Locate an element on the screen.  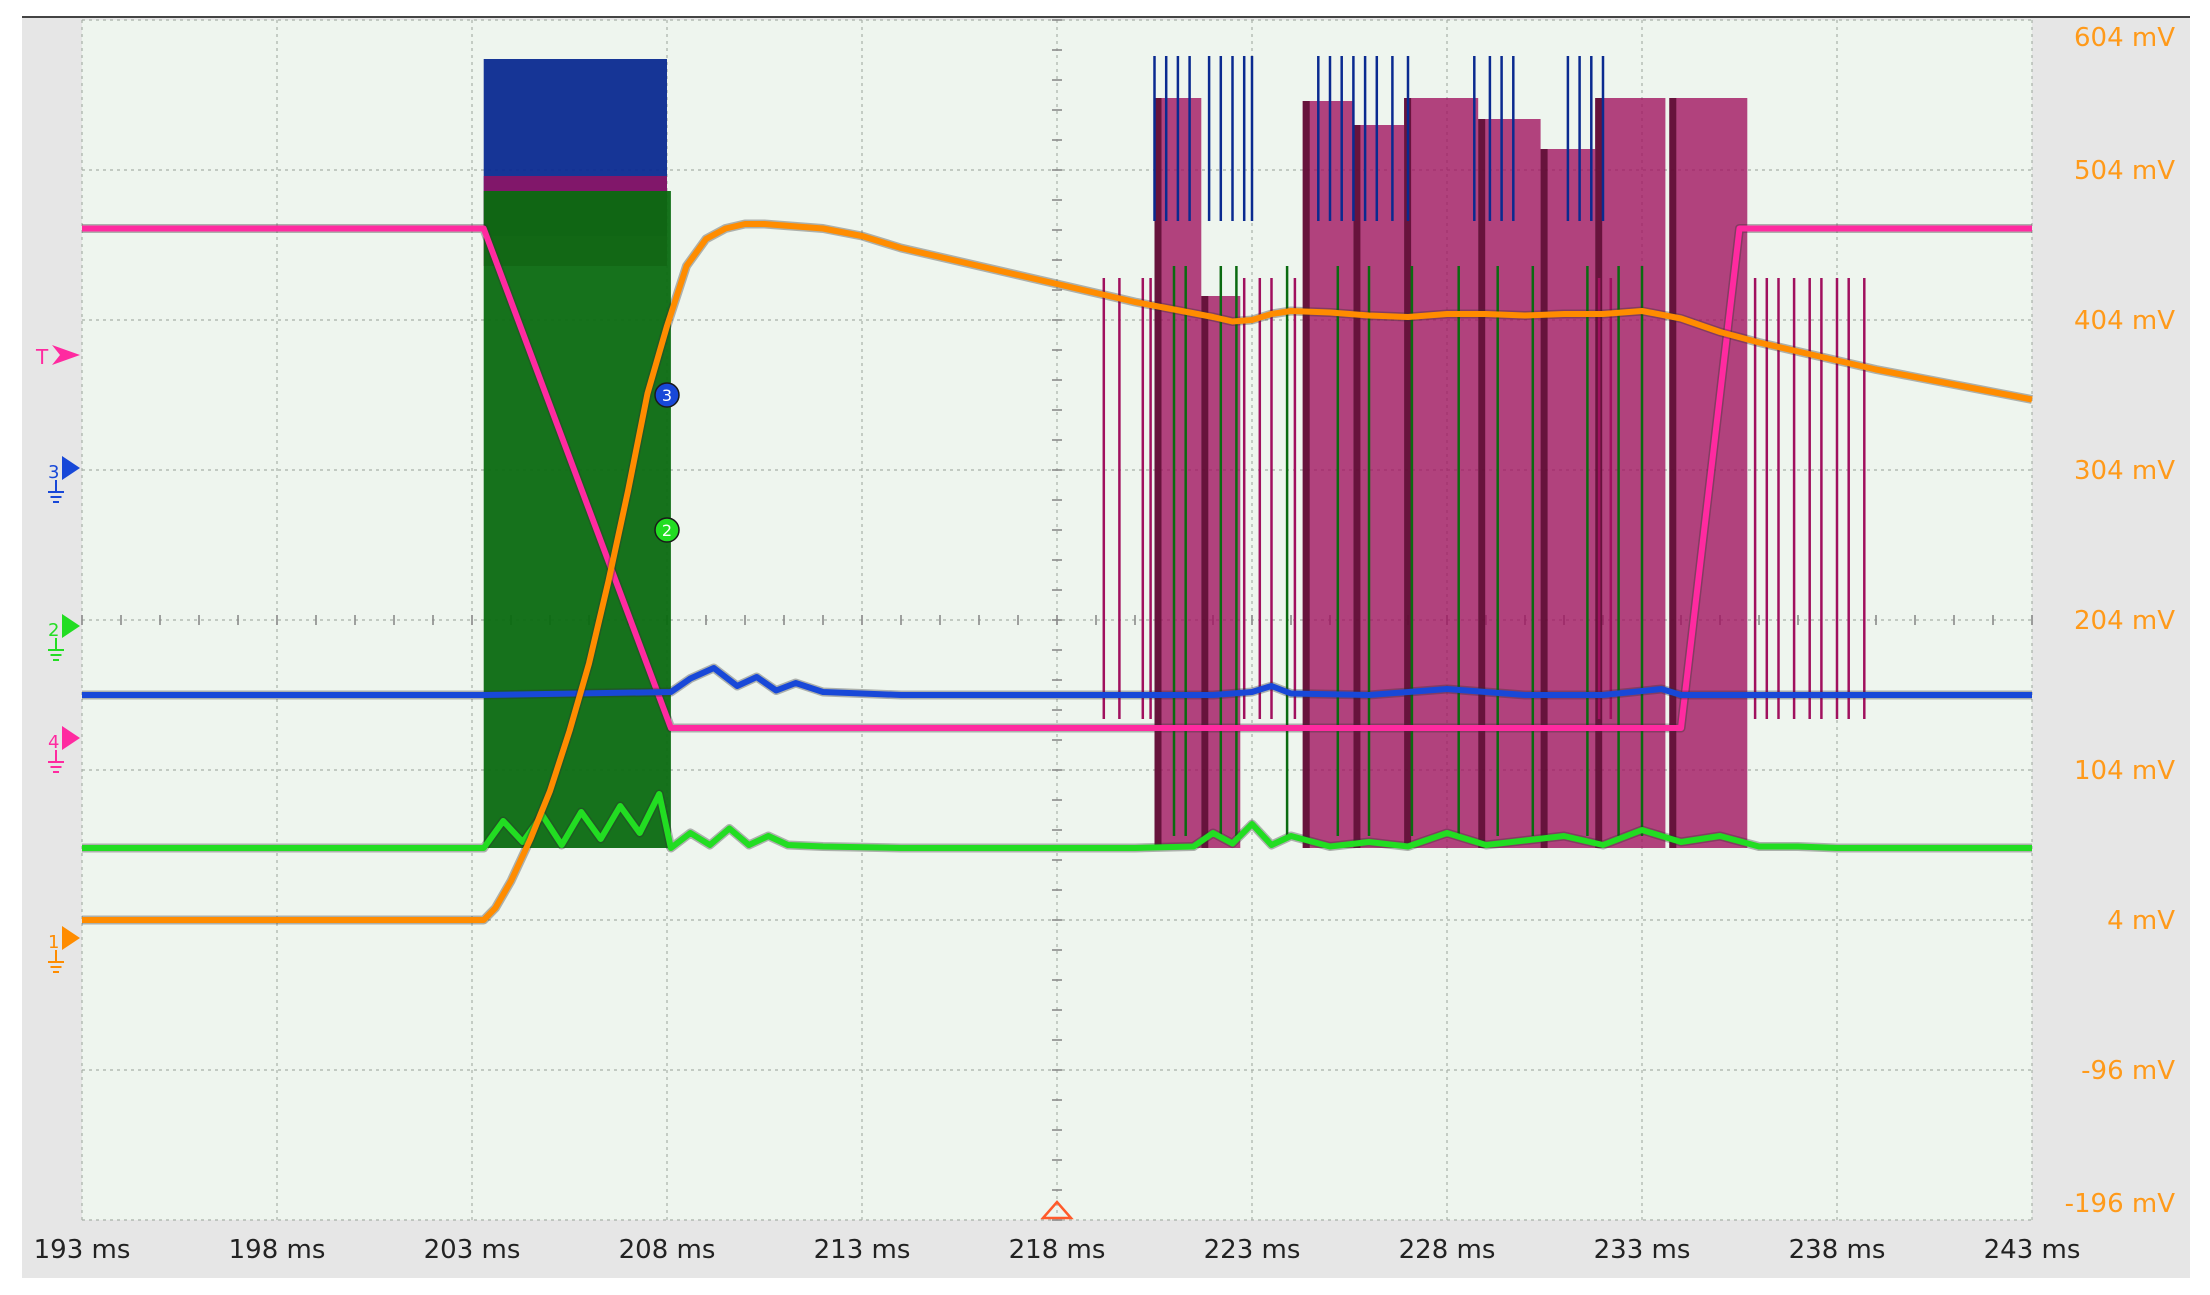
channel-marker-label-3: 3 is located at coordinates (667, 395).